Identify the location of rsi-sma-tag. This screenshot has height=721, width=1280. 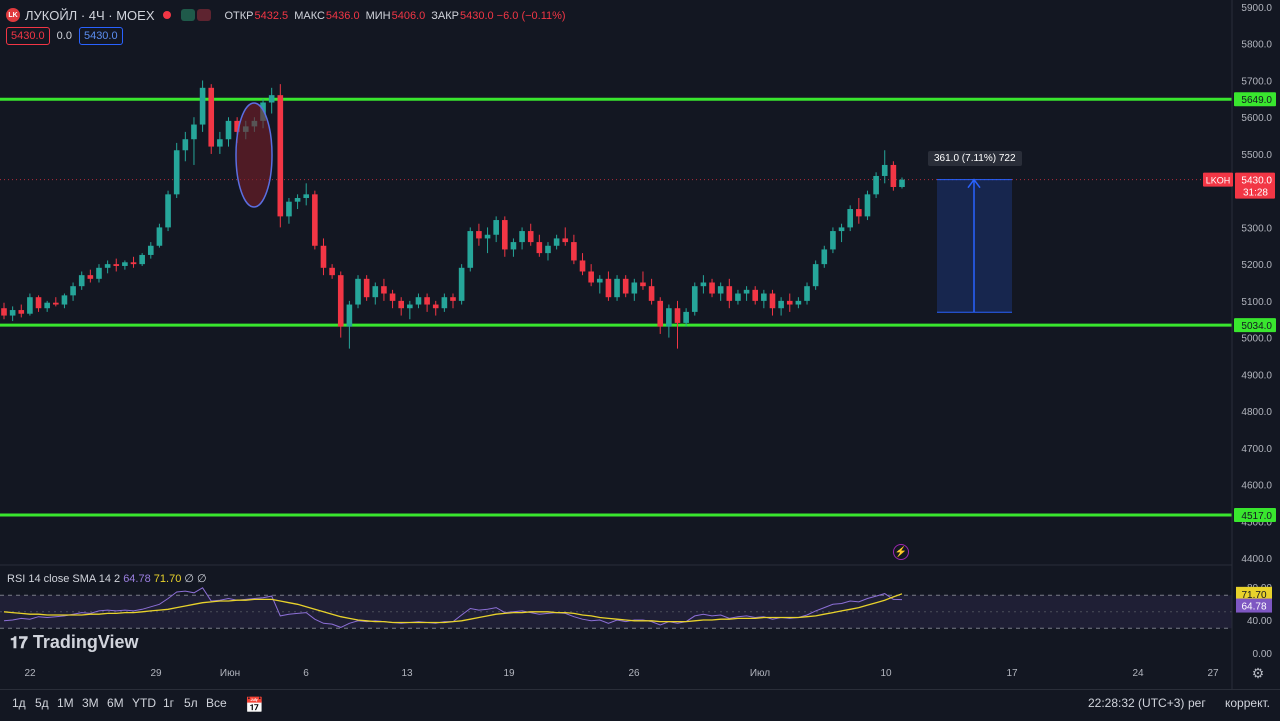
(1254, 593).